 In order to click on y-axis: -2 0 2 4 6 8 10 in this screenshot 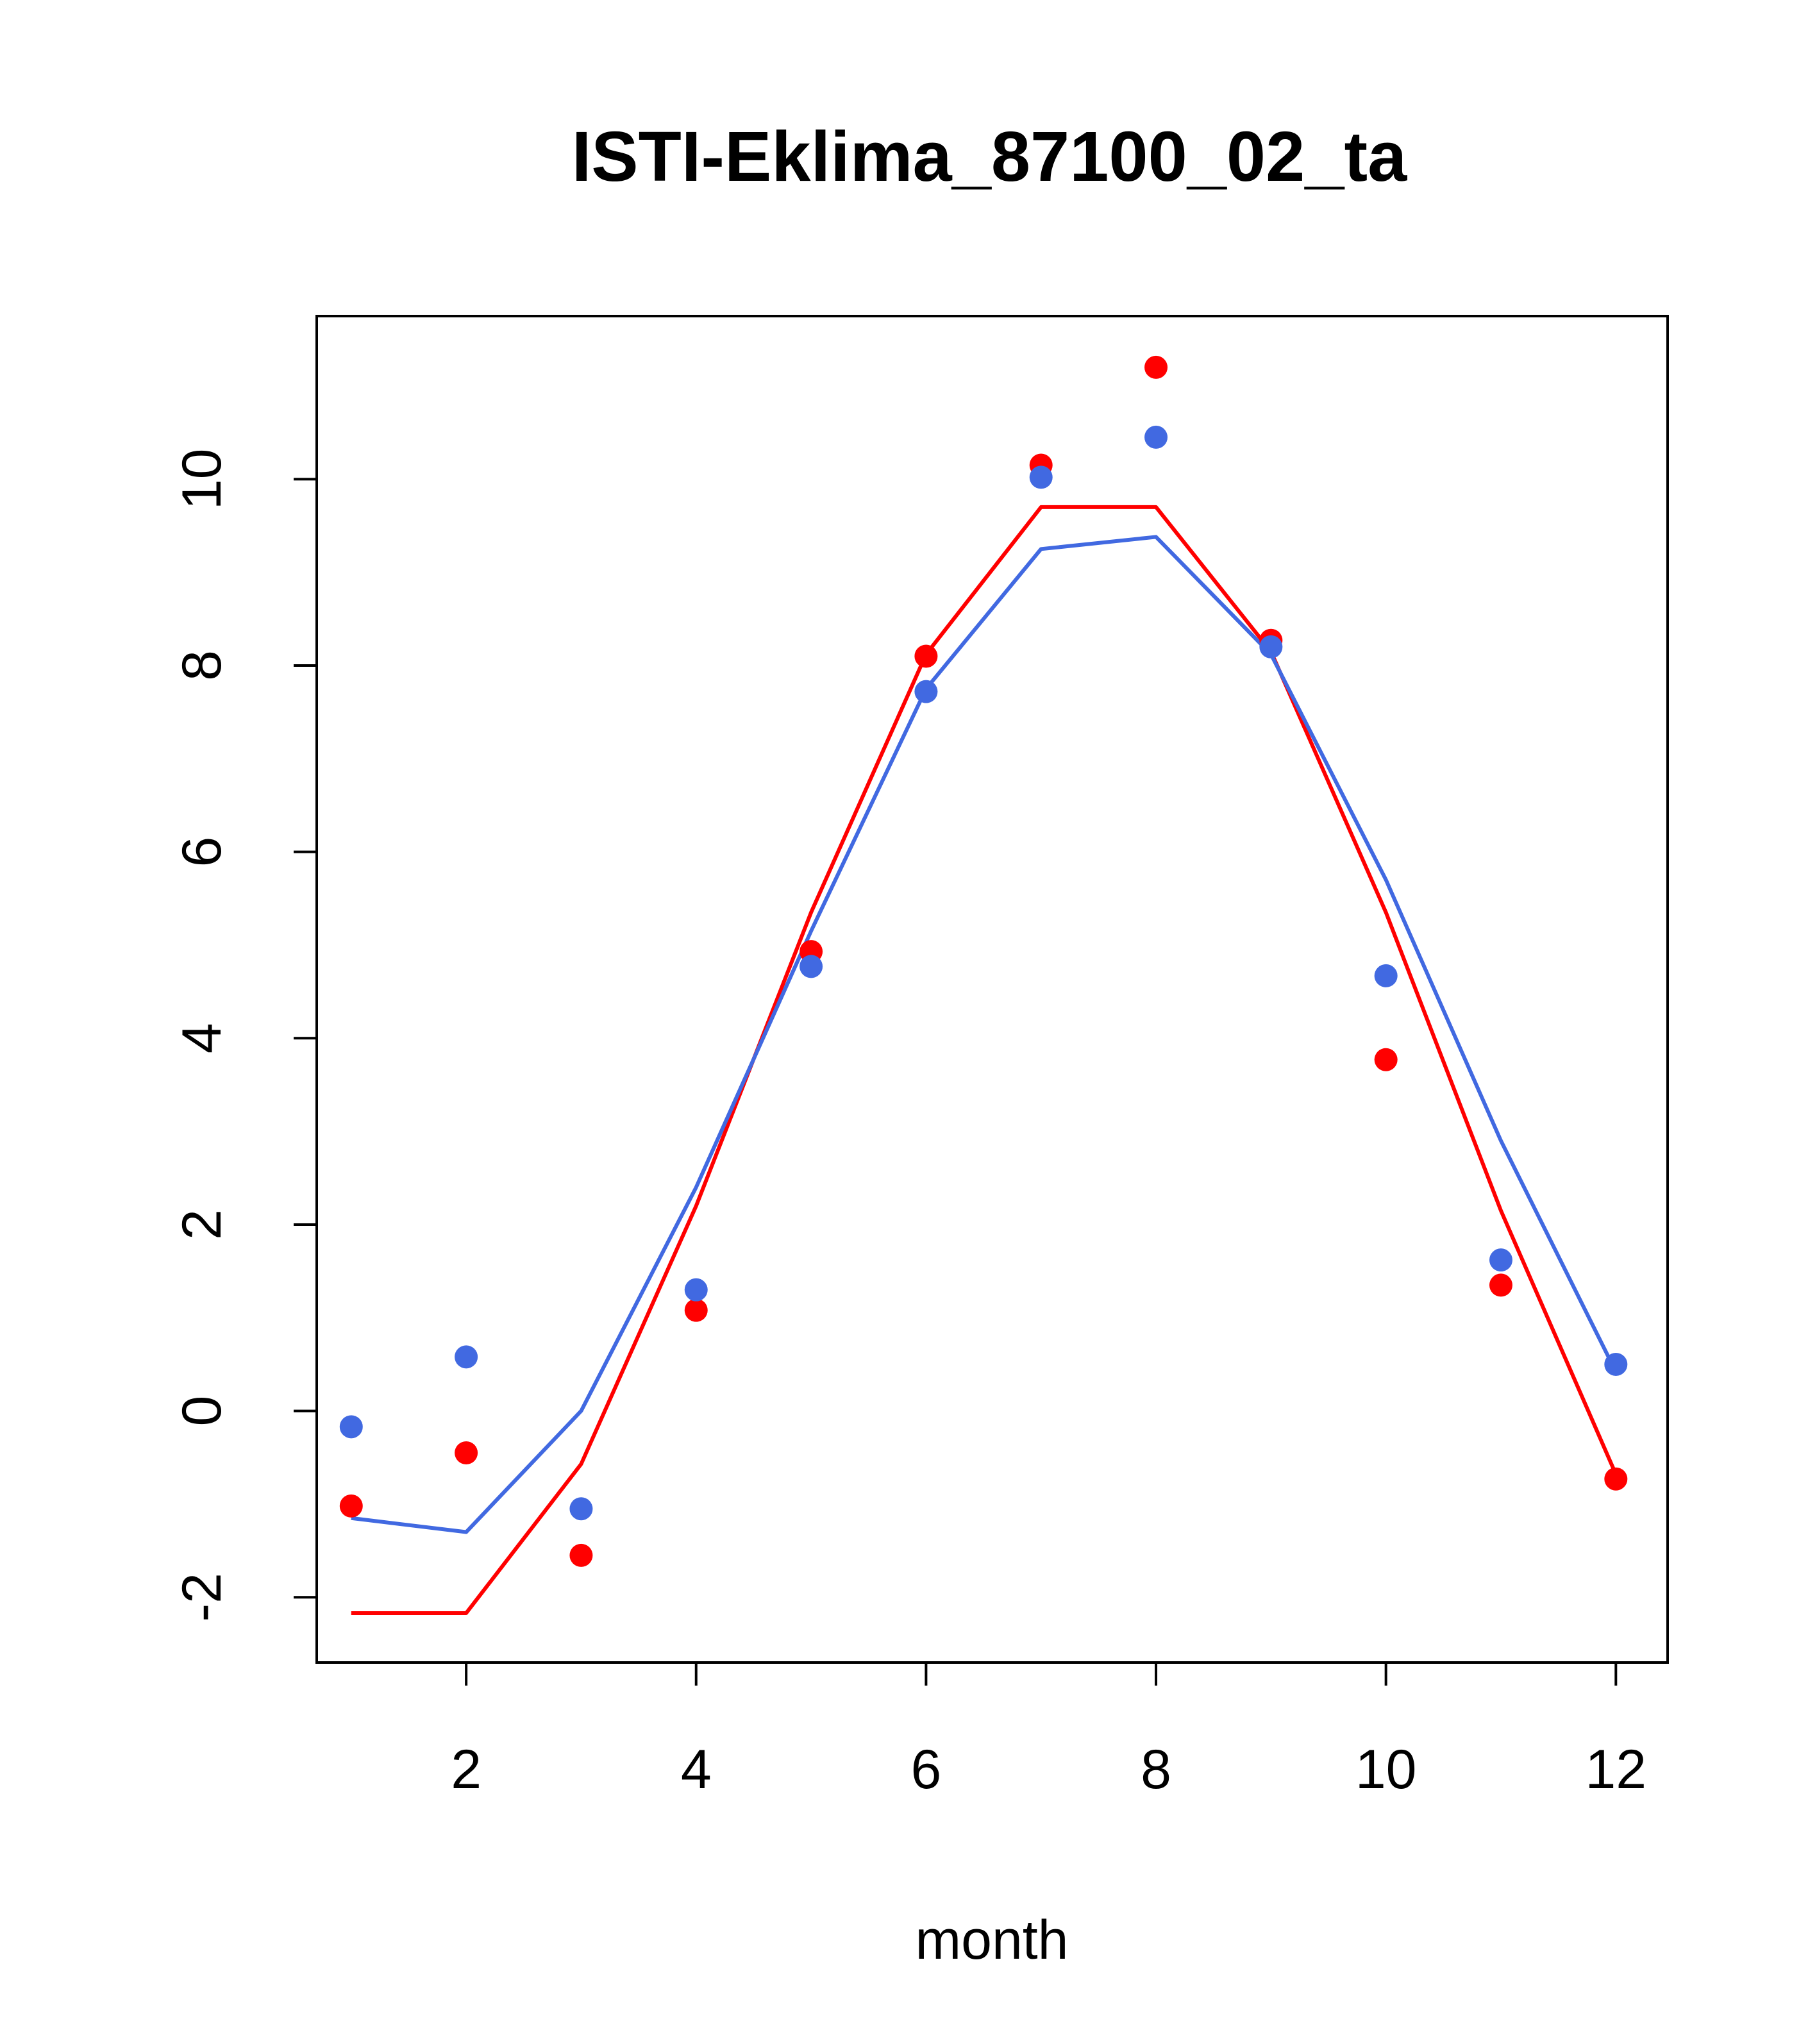, I will do `click(245, 1035)`.